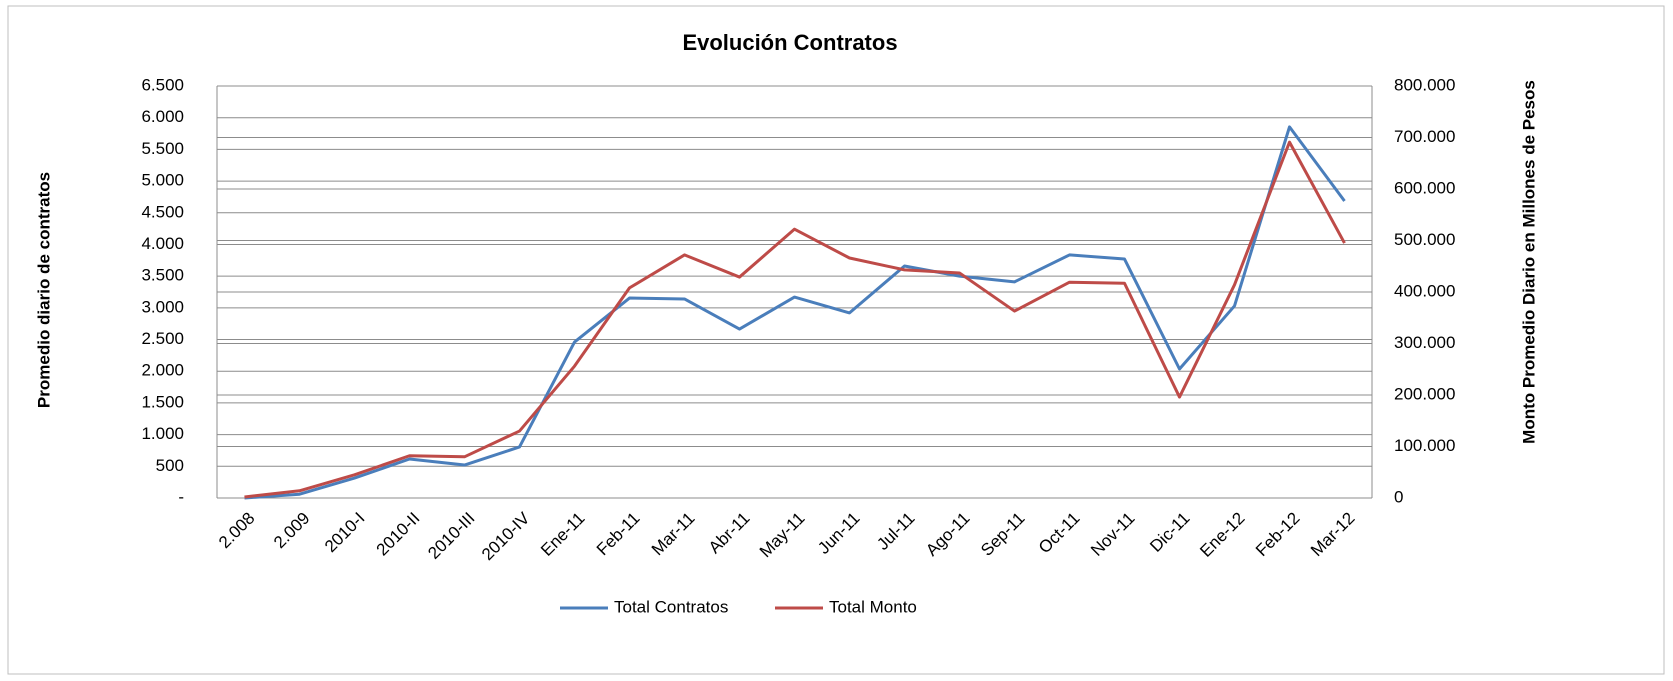 The width and height of the screenshot is (1673, 681). What do you see at coordinates (162, 243) in the screenshot?
I see `y-tick-label: 4.000` at bounding box center [162, 243].